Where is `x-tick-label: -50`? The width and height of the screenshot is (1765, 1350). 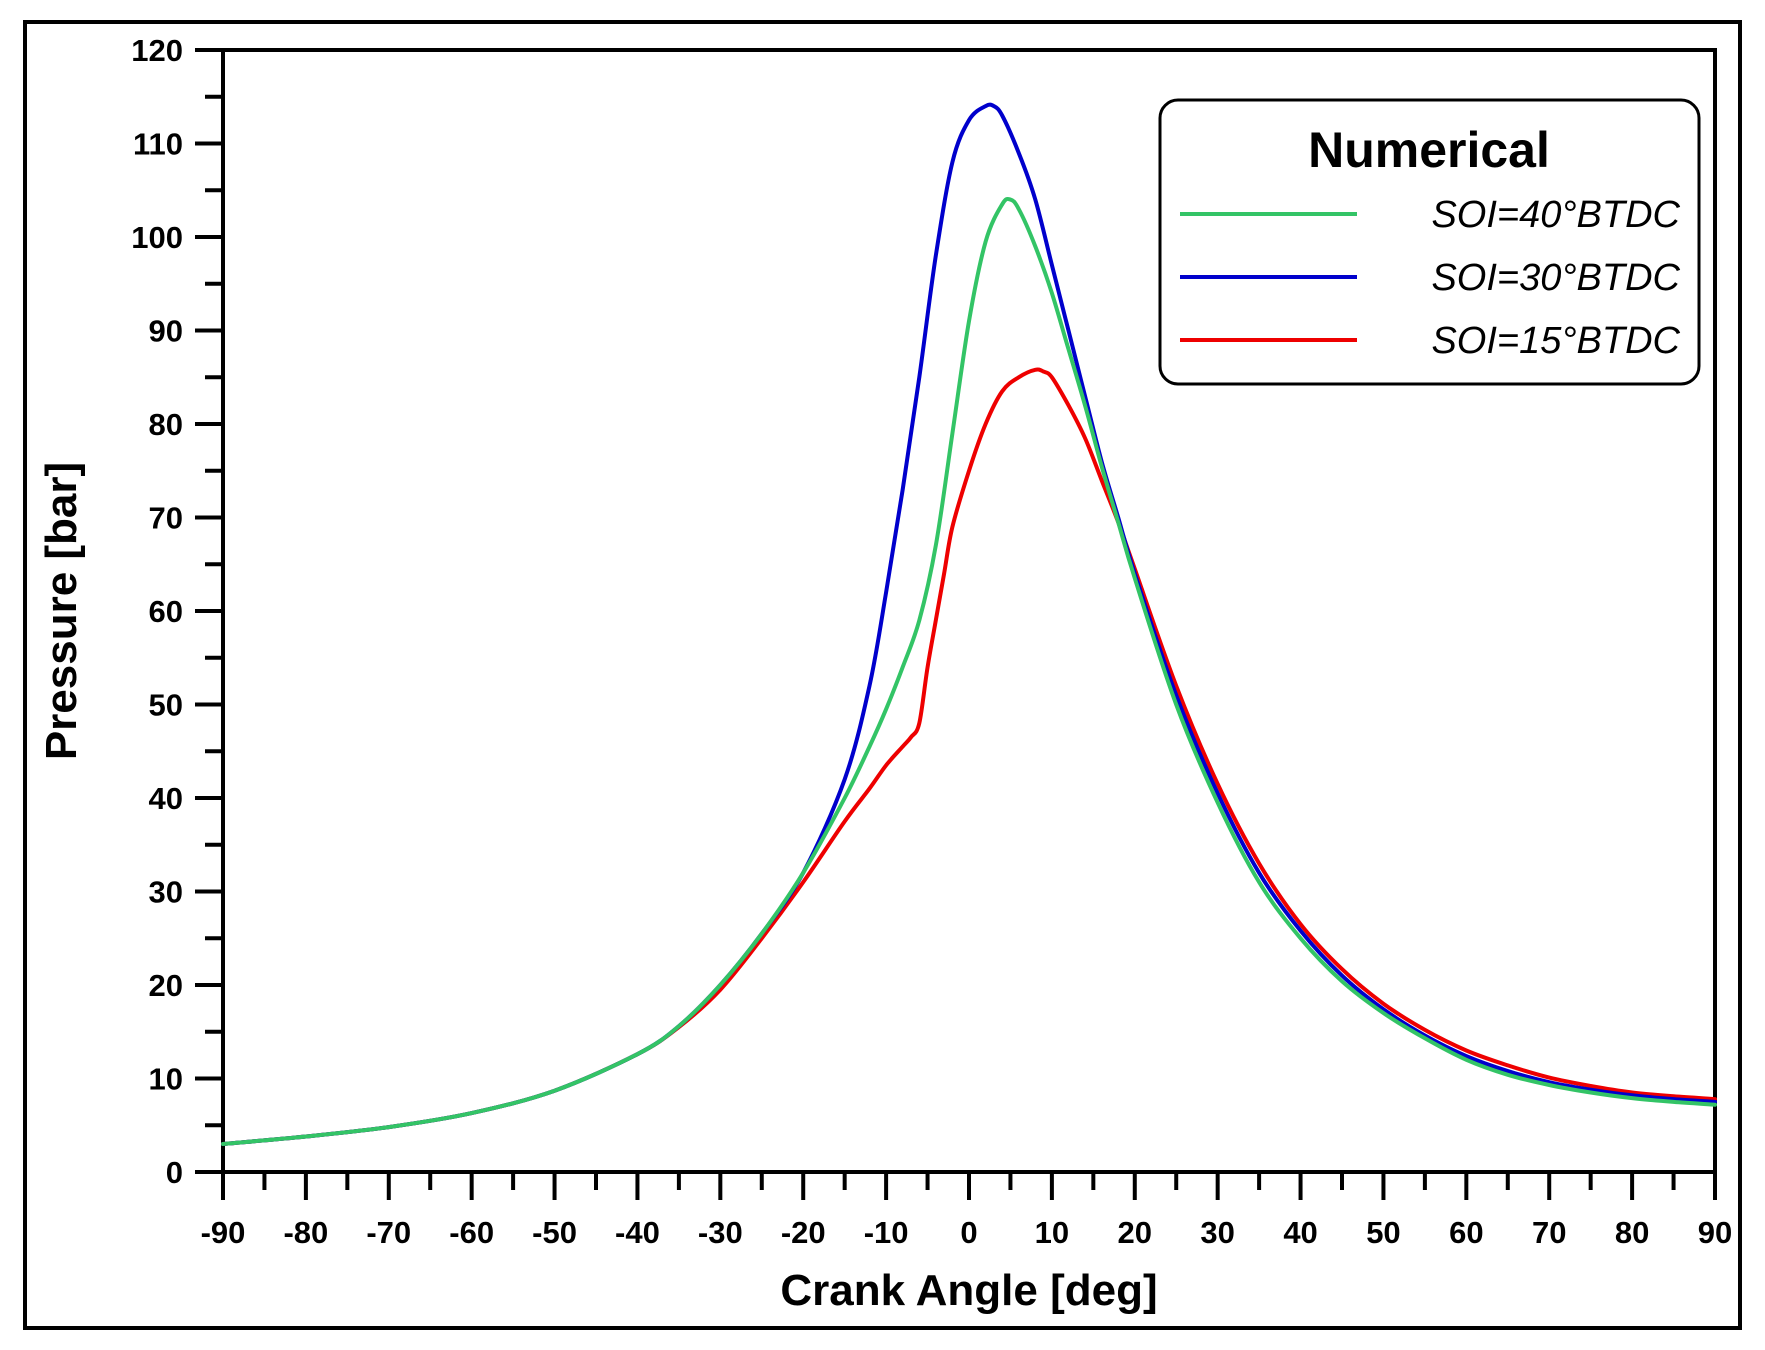
x-tick-label: -50 is located at coordinates (554, 1232).